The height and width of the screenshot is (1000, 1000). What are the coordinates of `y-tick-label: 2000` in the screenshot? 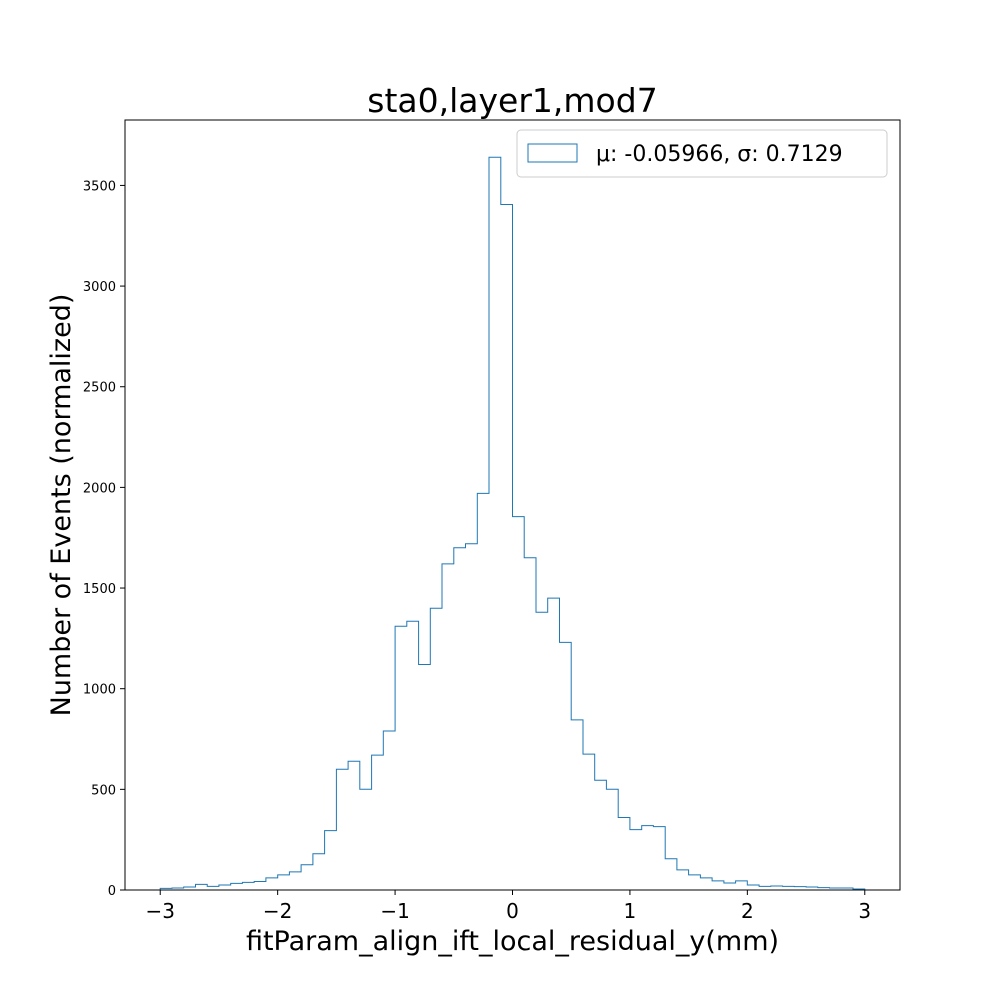 It's located at (99, 488).